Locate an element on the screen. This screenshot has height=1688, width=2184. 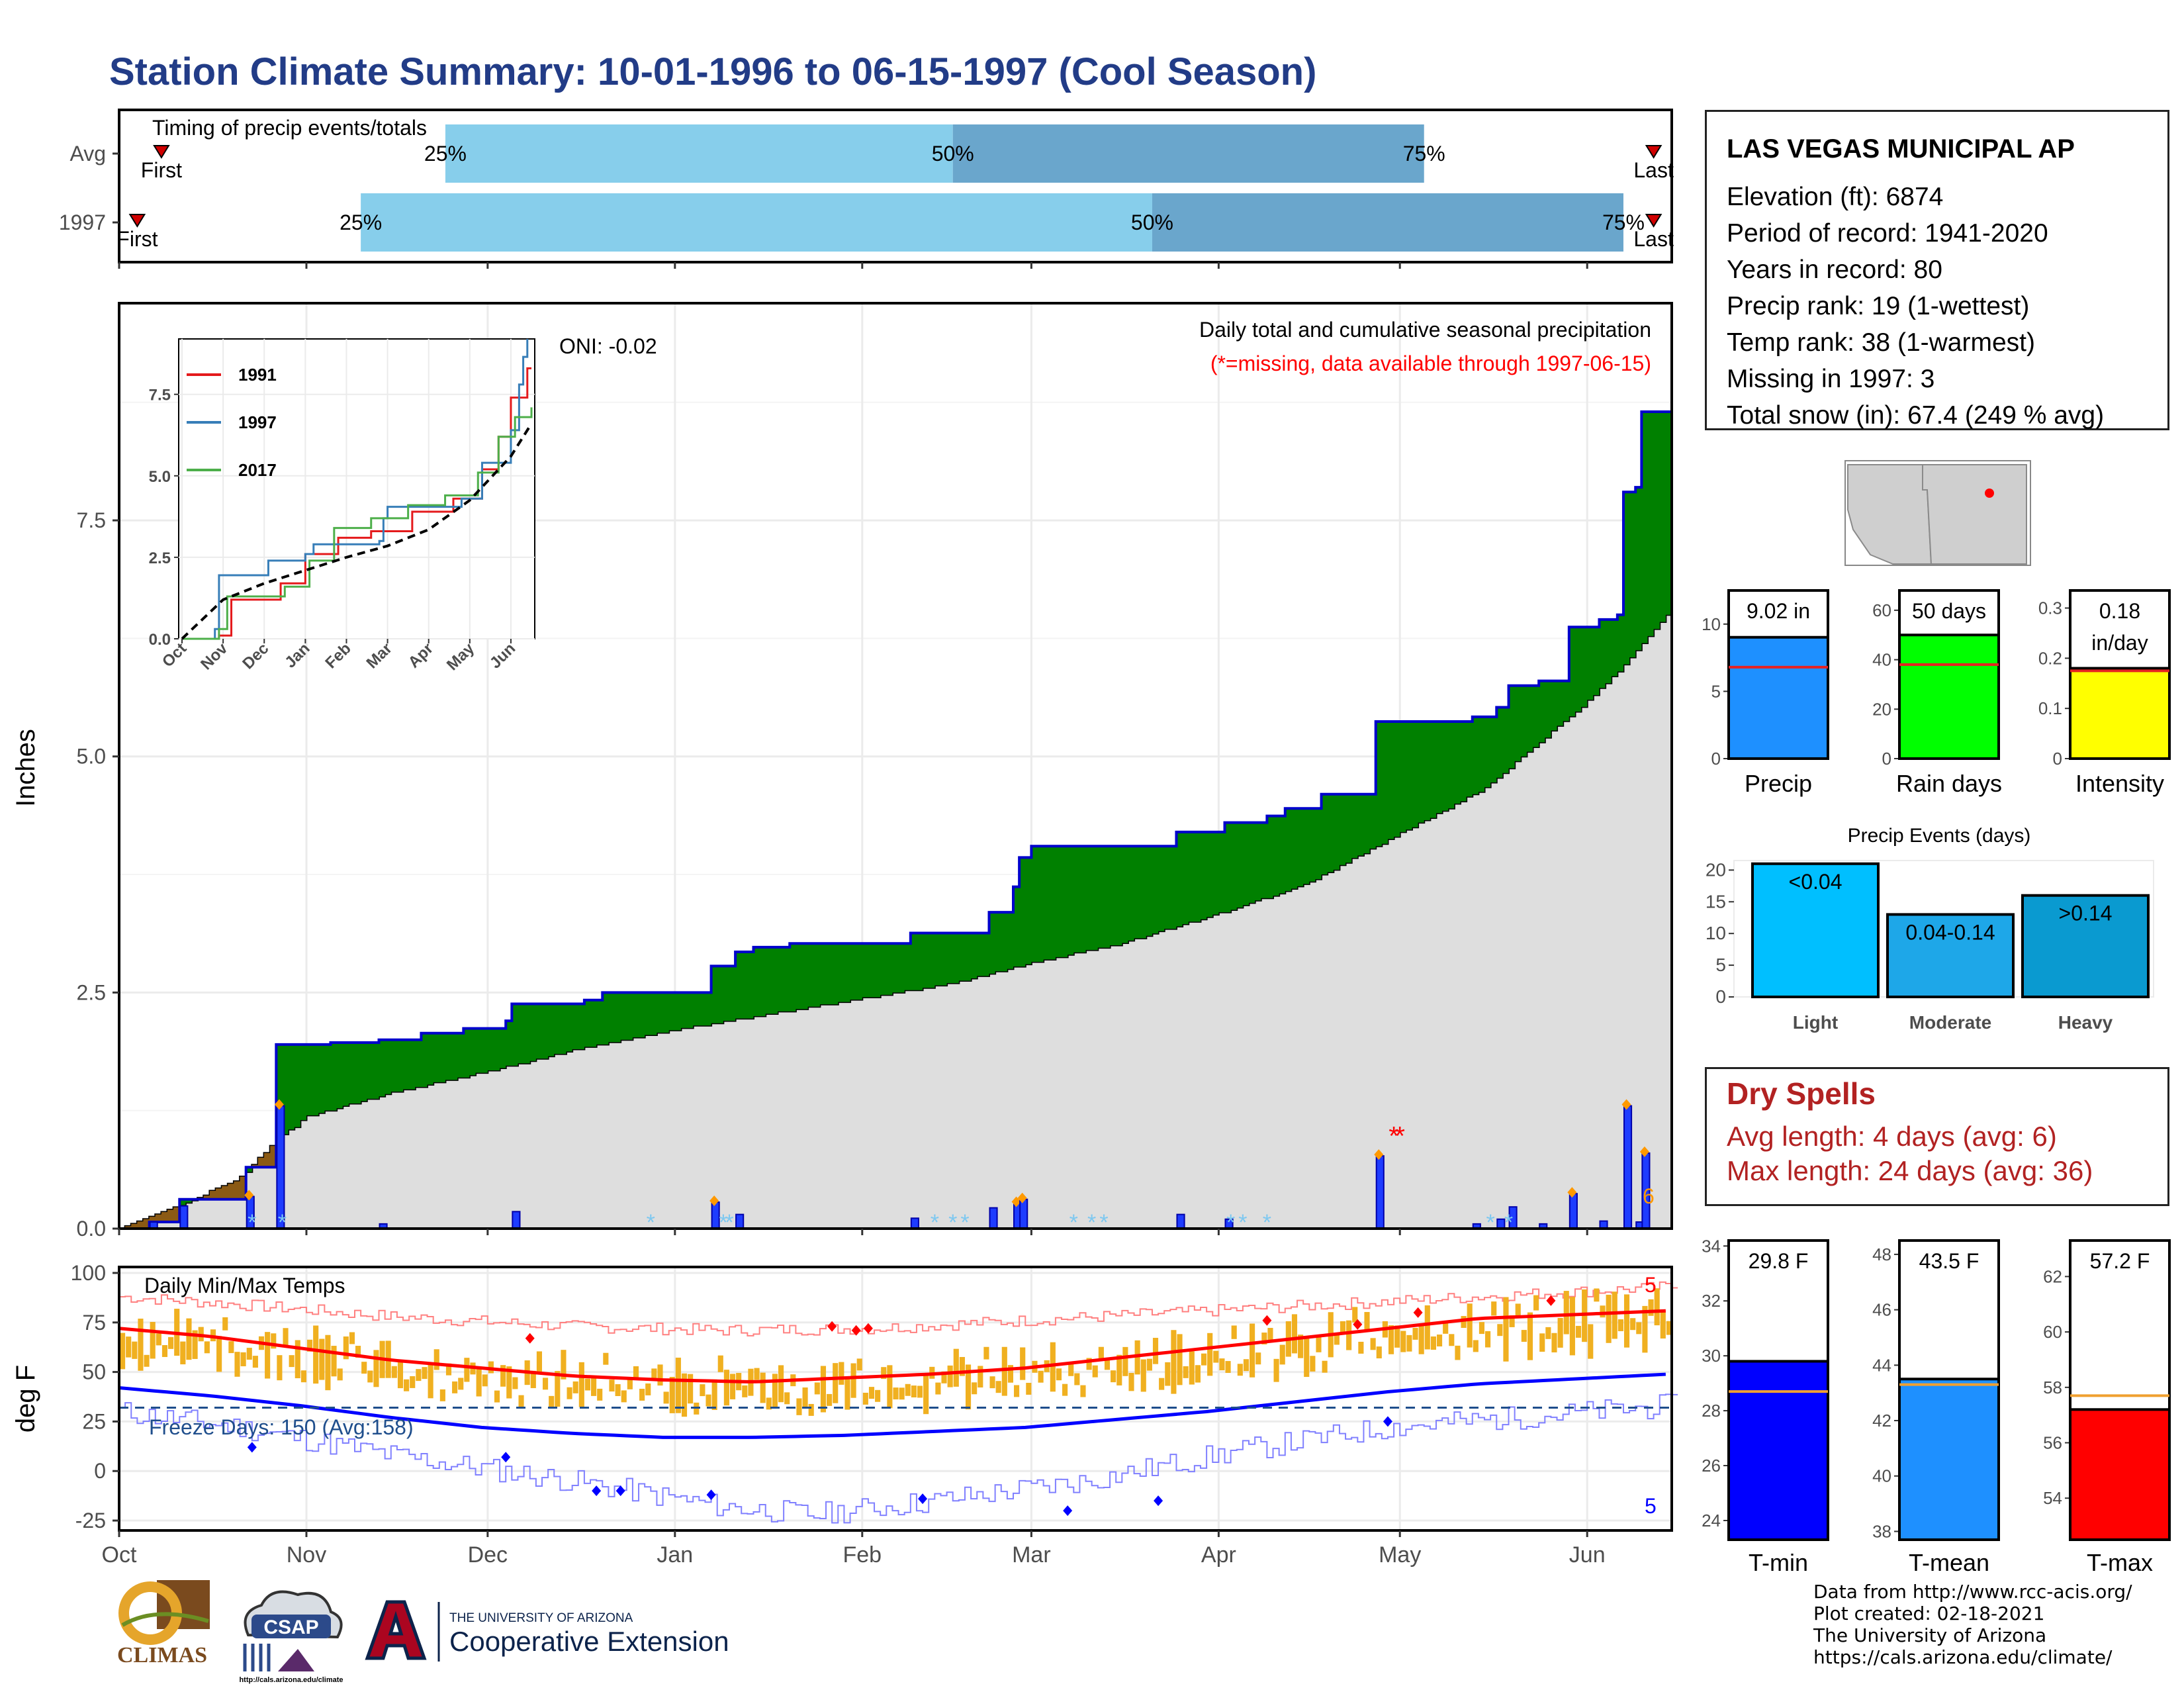
credit-data-source: Data from http://www.rcc-acis.org/ is located at coordinates (1972, 1592).